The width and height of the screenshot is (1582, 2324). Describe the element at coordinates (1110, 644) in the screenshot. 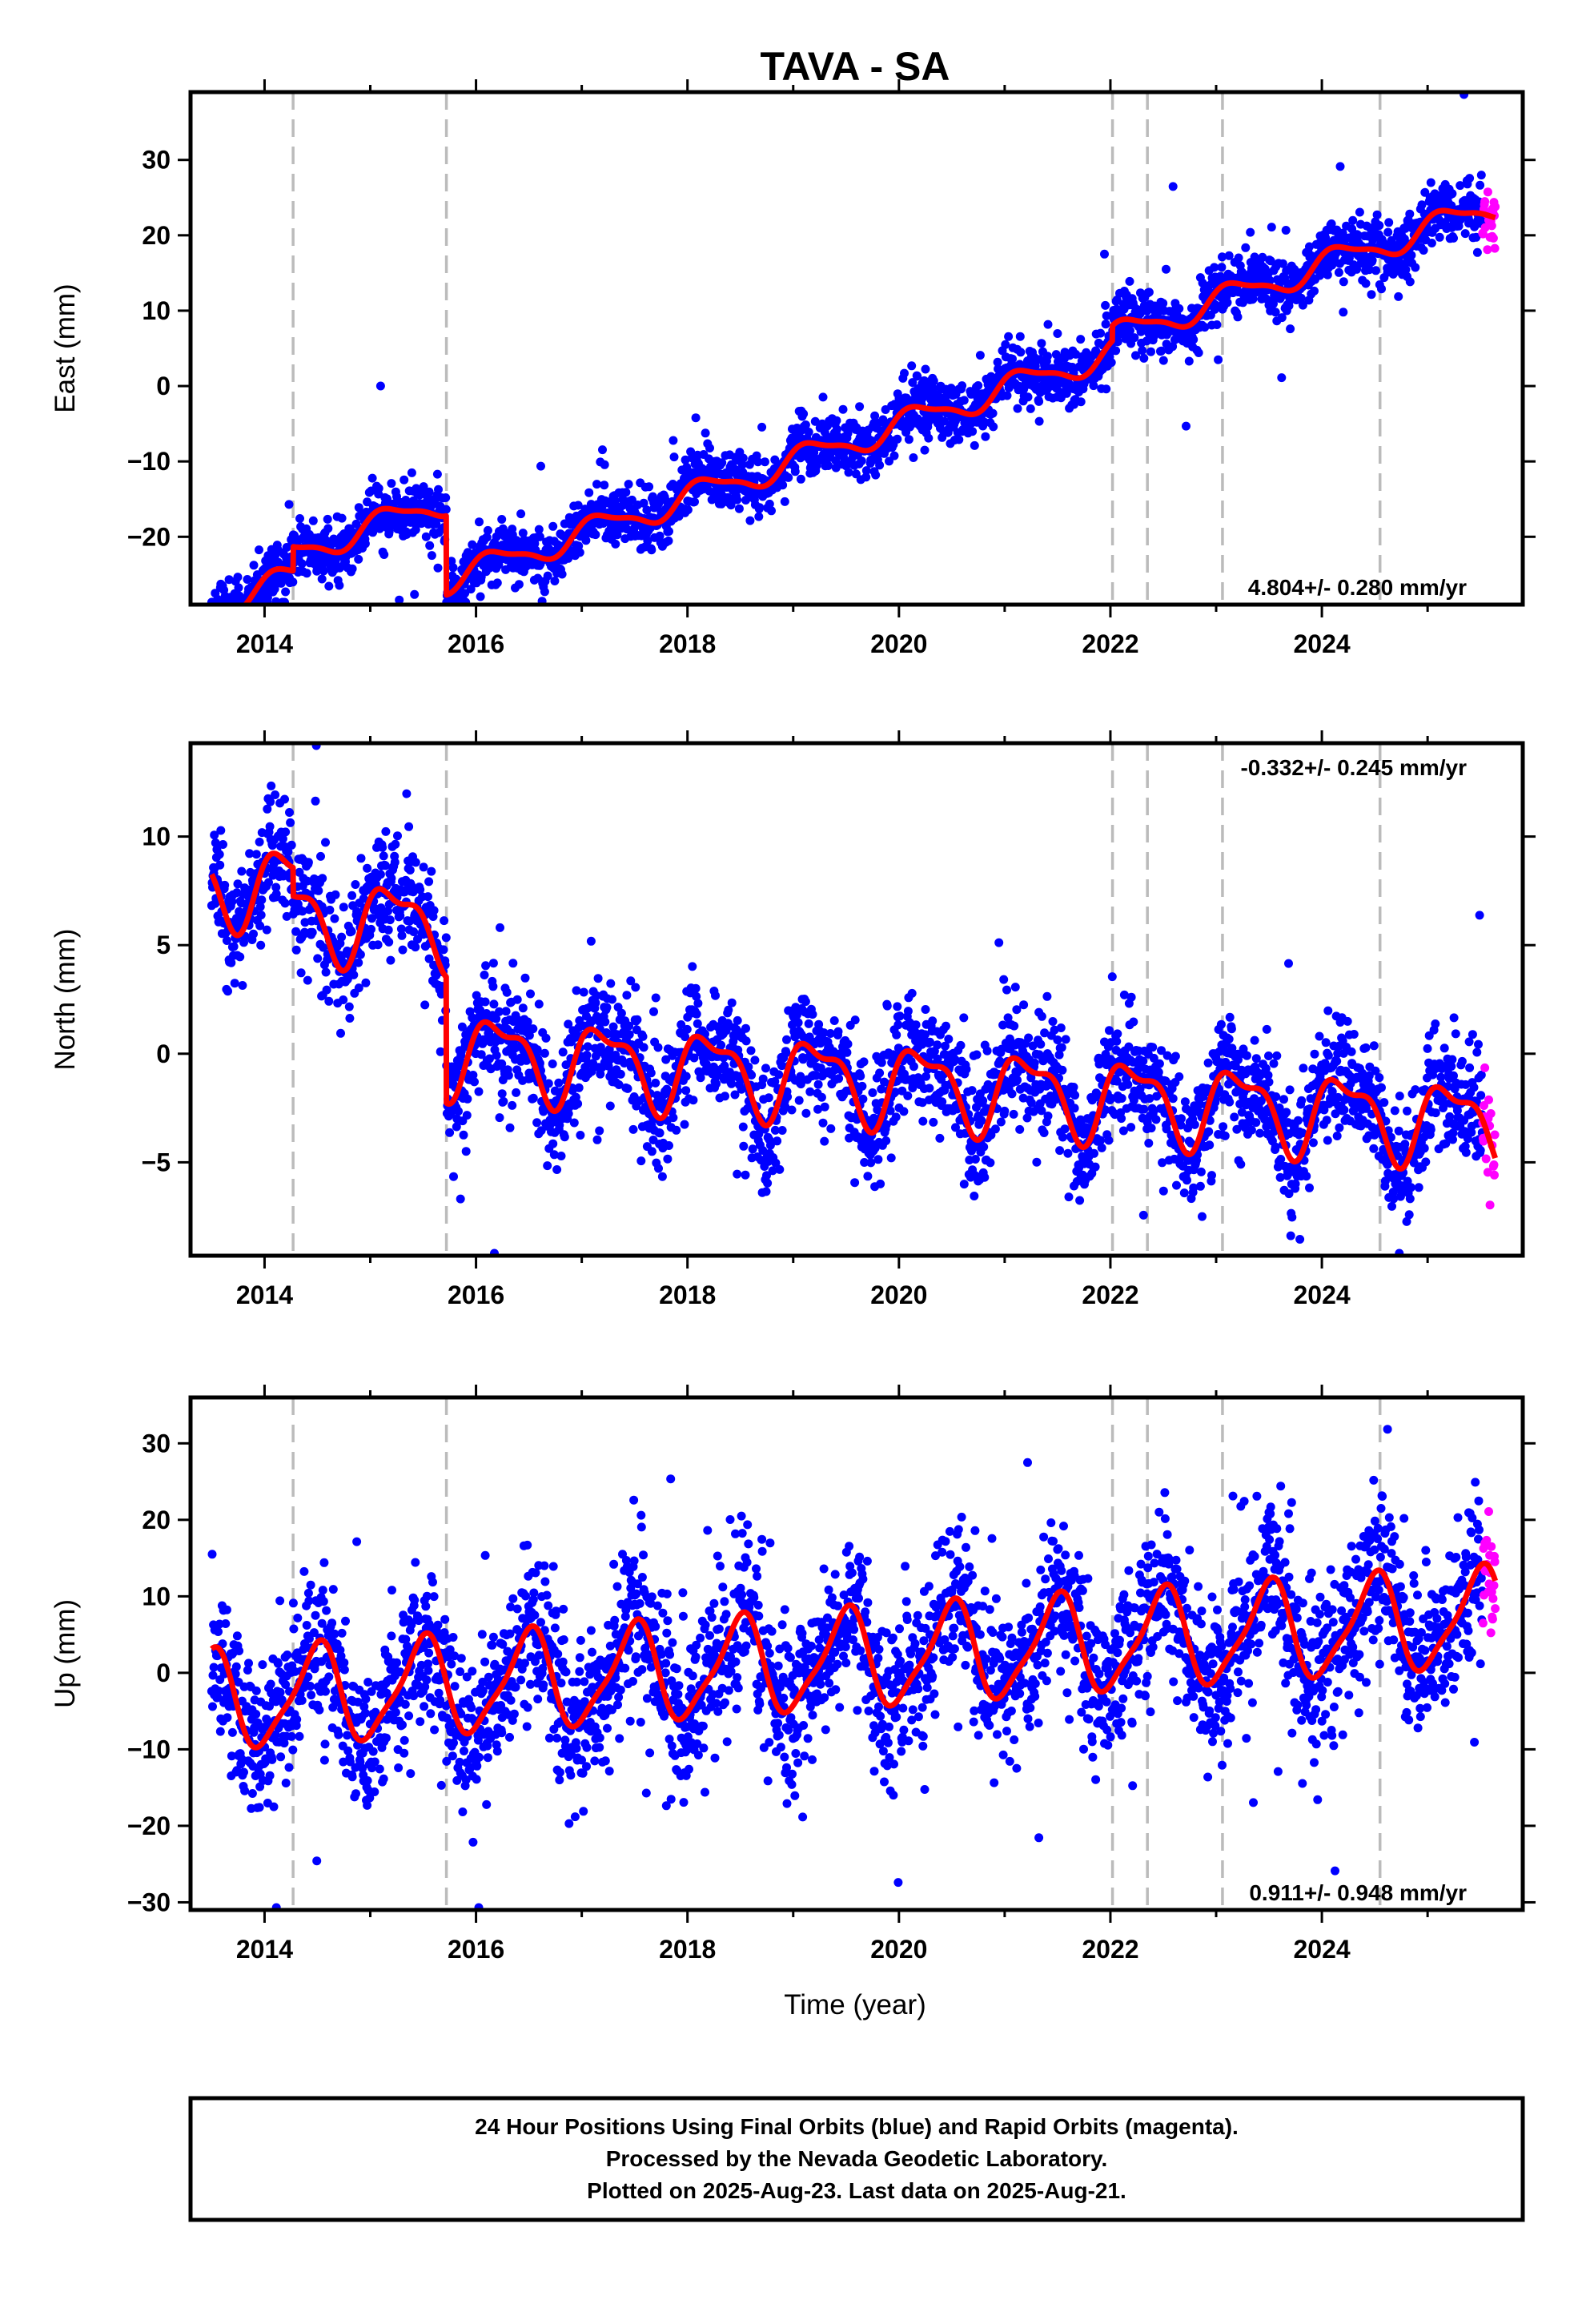

I see `x-tick-label-east-2022: 2022` at that location.